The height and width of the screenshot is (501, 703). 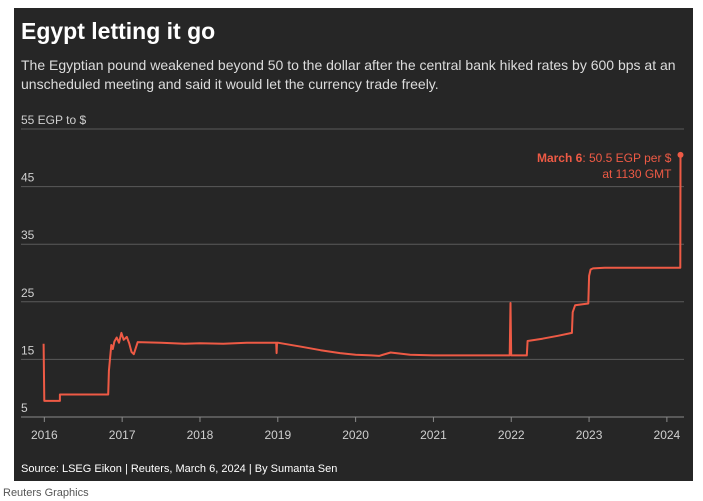 What do you see at coordinates (680, 154) in the screenshot?
I see `annotation-point` at bounding box center [680, 154].